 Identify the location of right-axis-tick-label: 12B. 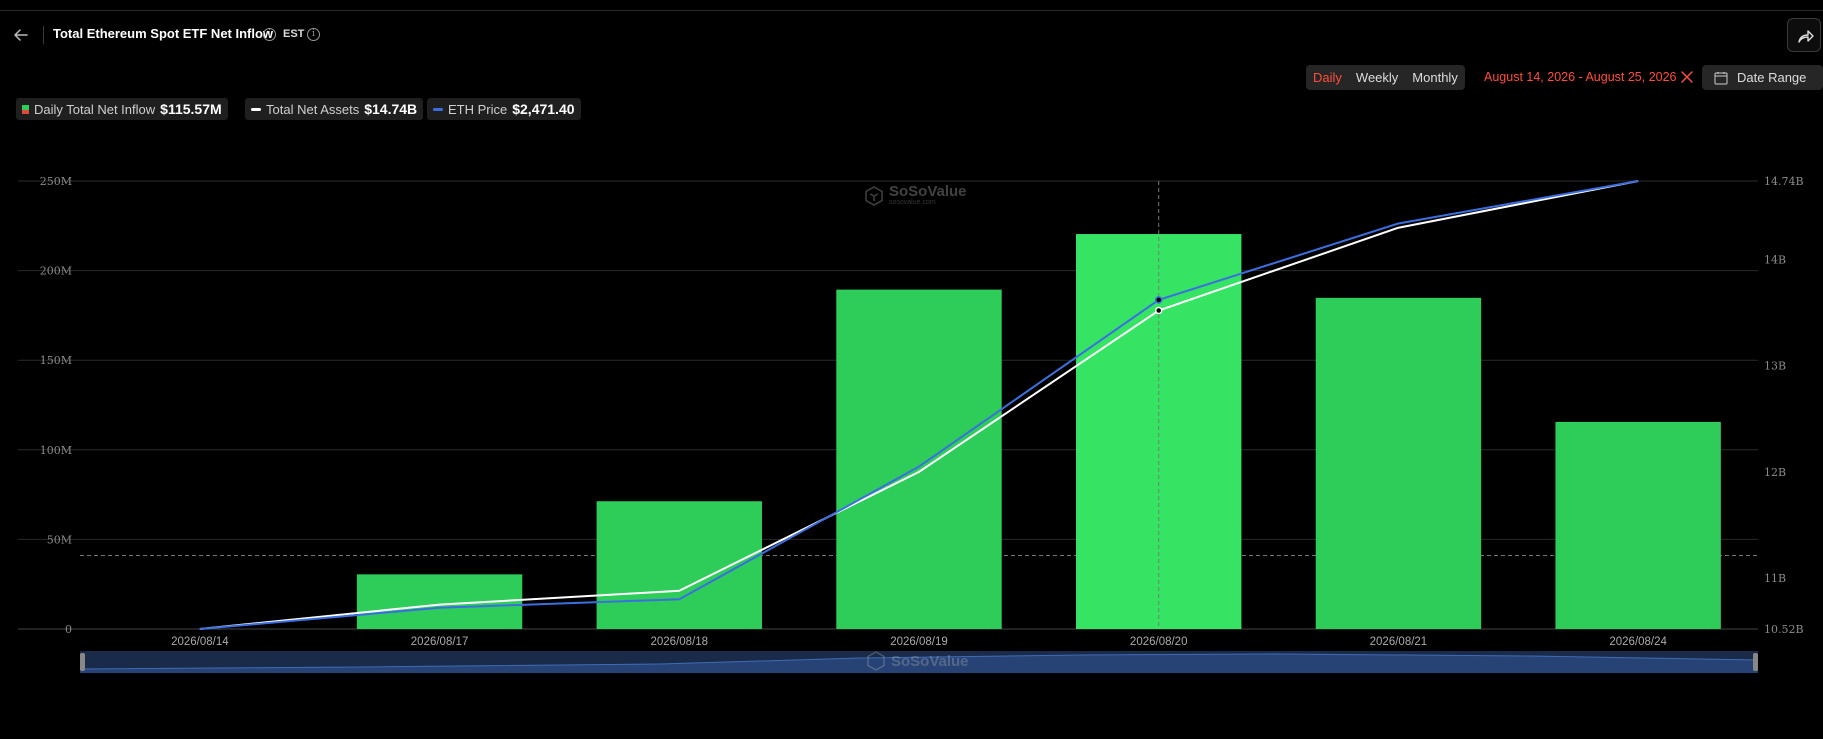
(1775, 472).